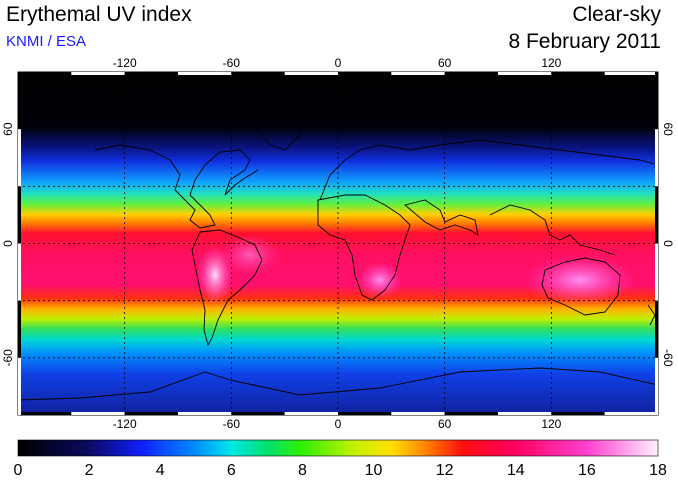  What do you see at coordinates (668, 358) in the screenshot?
I see `lat-tick-label-right: -60` at bounding box center [668, 358].